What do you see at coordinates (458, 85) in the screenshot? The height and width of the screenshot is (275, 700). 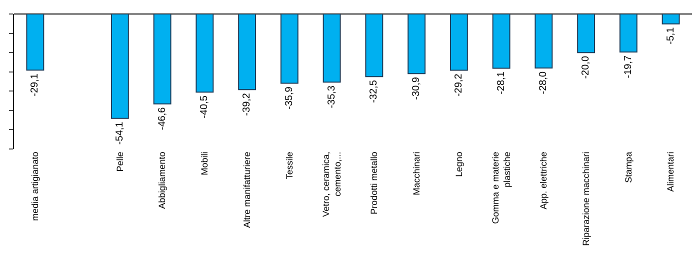 I see `data-label: -29,2` at bounding box center [458, 85].